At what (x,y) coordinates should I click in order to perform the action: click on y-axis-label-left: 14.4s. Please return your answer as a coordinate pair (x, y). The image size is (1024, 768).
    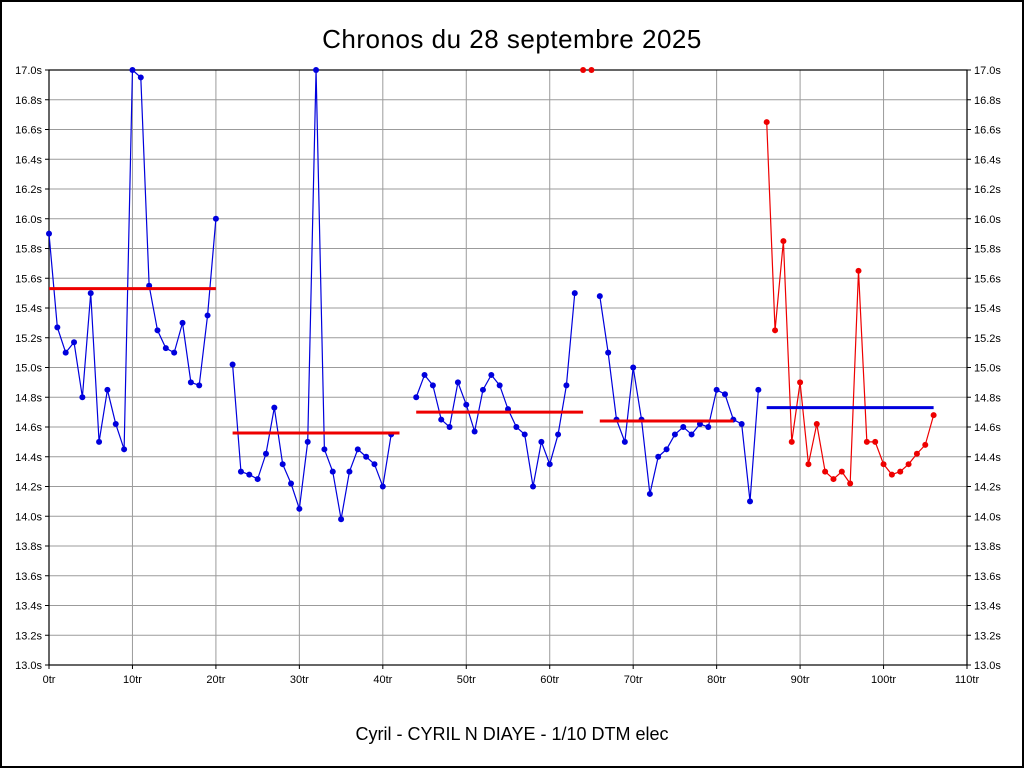
    Looking at the image, I should click on (28, 458).